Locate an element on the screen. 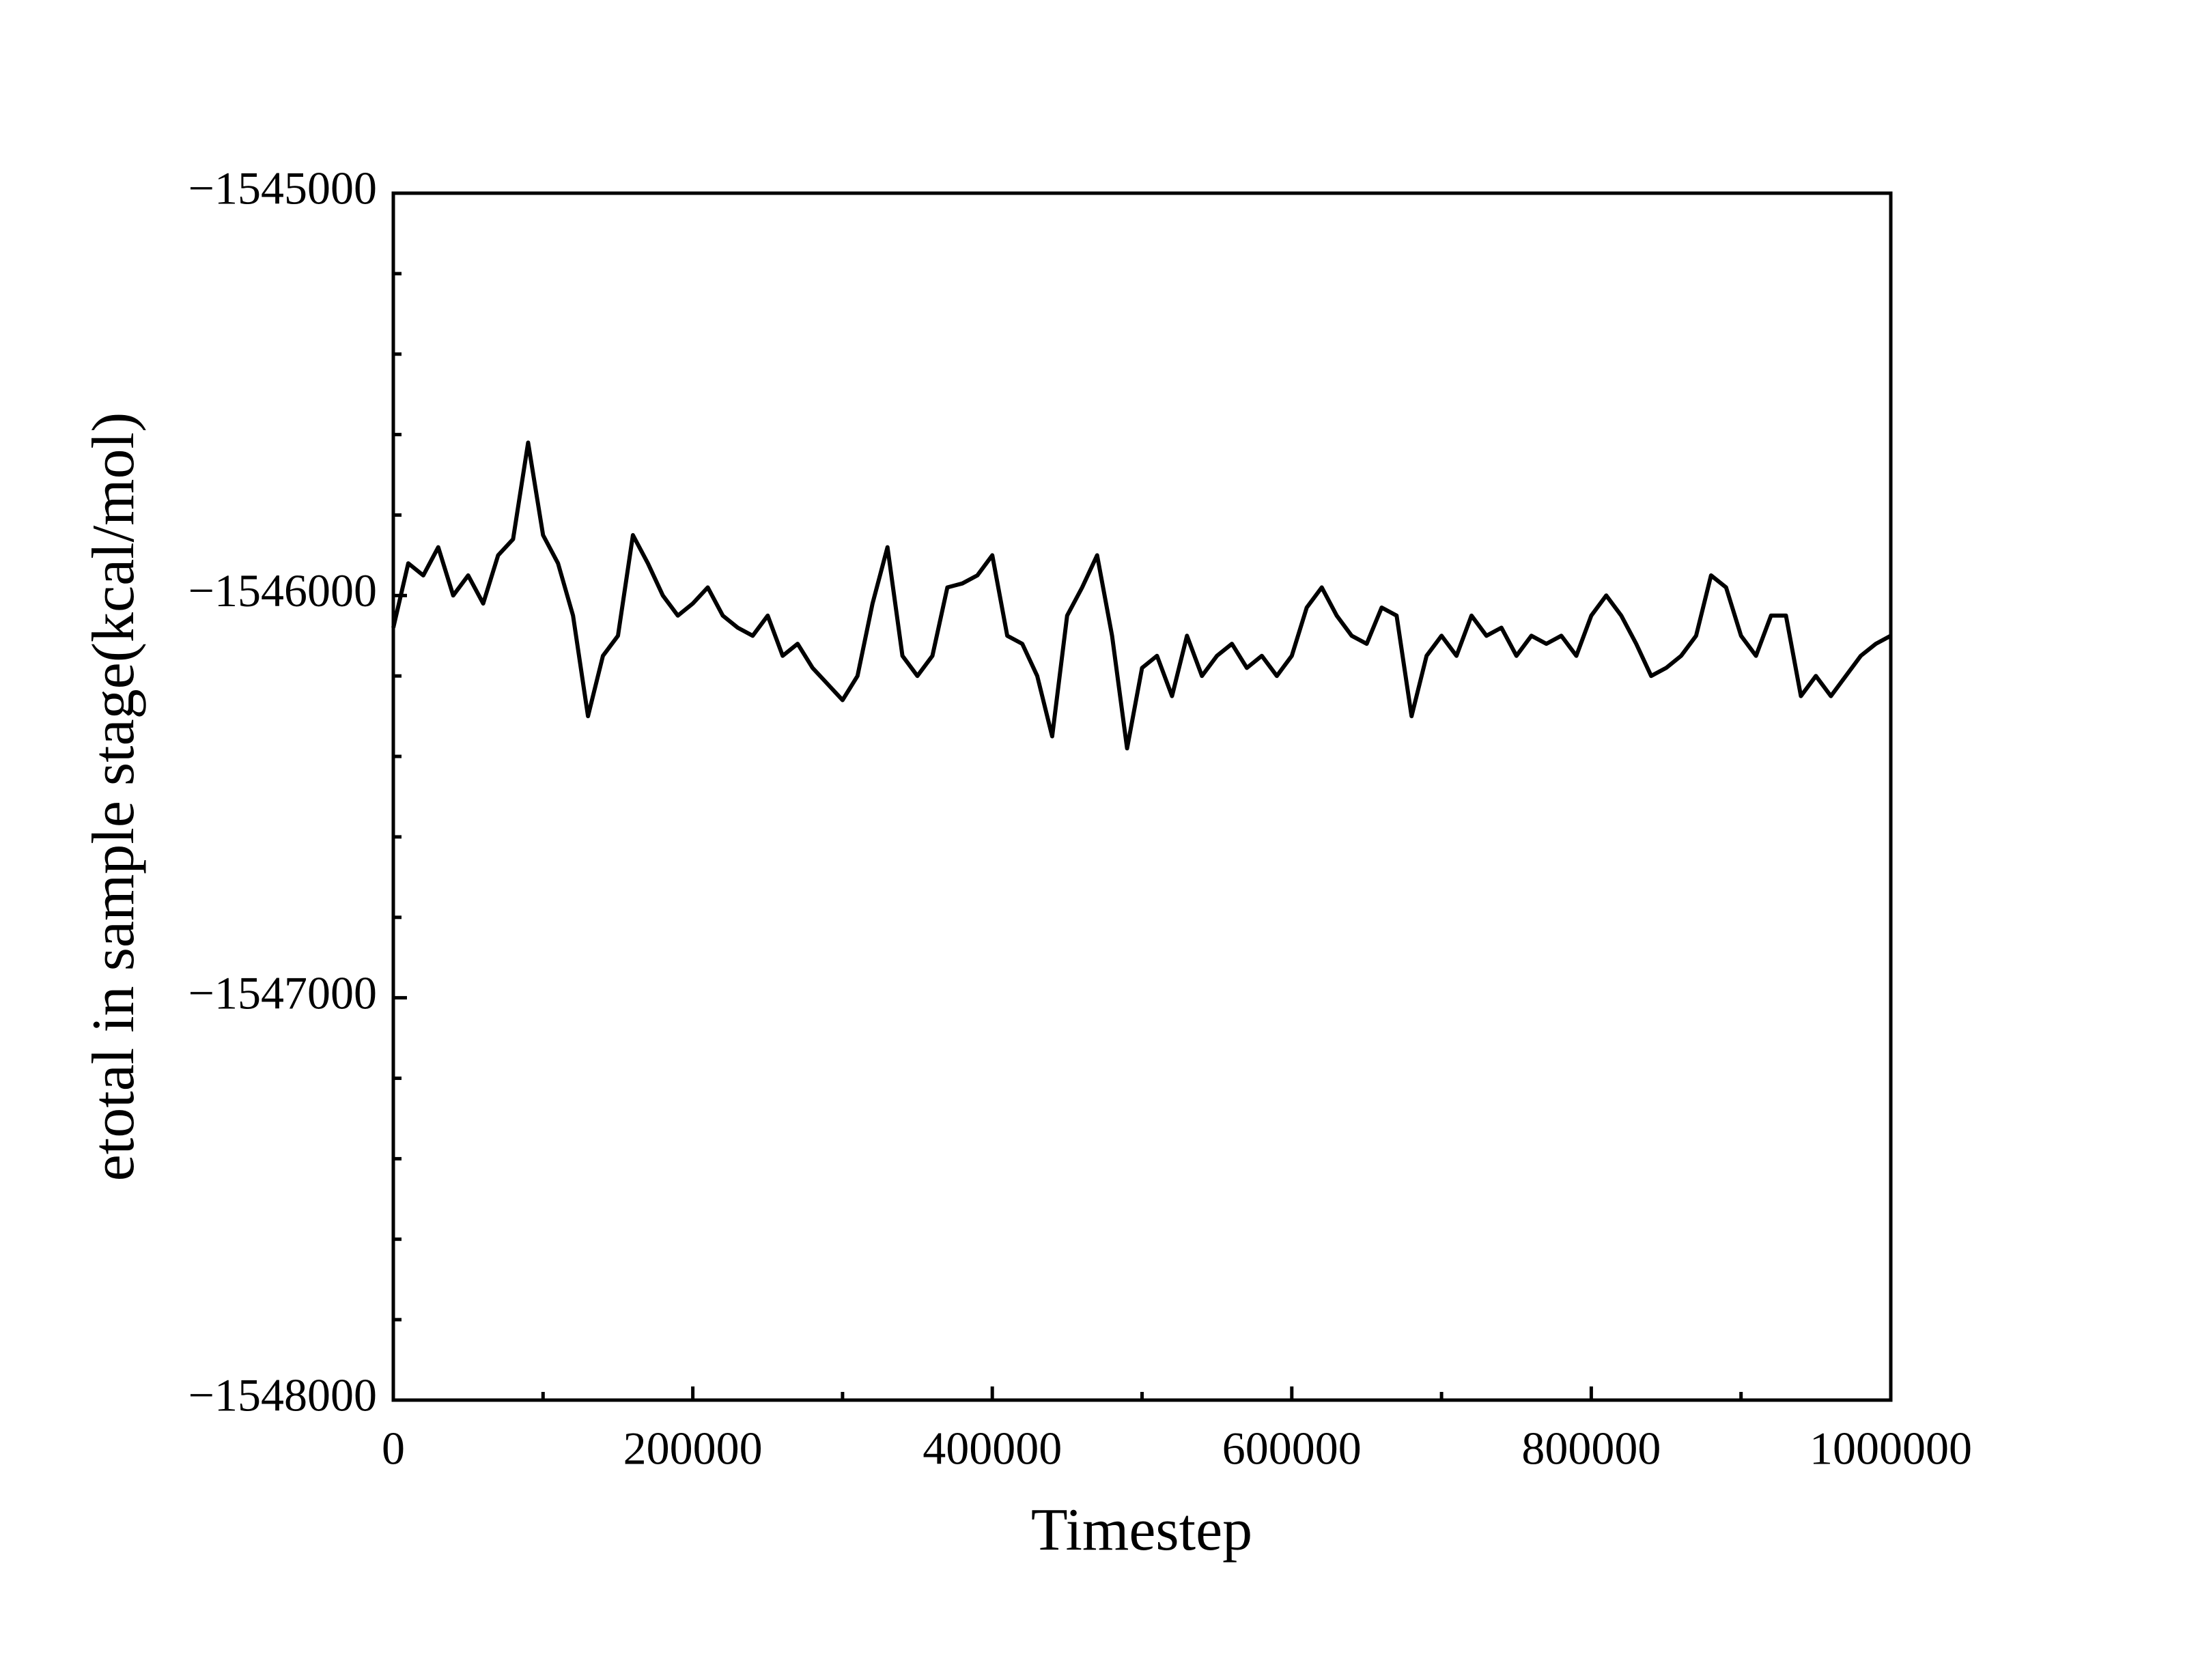  y-tick-label: −1545000 is located at coordinates (282, 188).